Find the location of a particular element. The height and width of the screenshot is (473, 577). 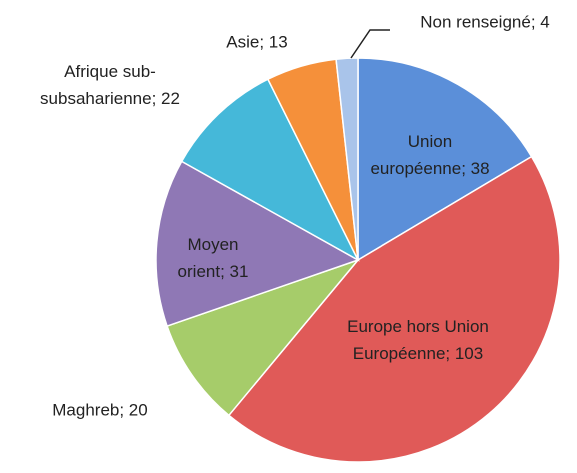

slice-label: Union européenne; 38 is located at coordinates (430, 155).